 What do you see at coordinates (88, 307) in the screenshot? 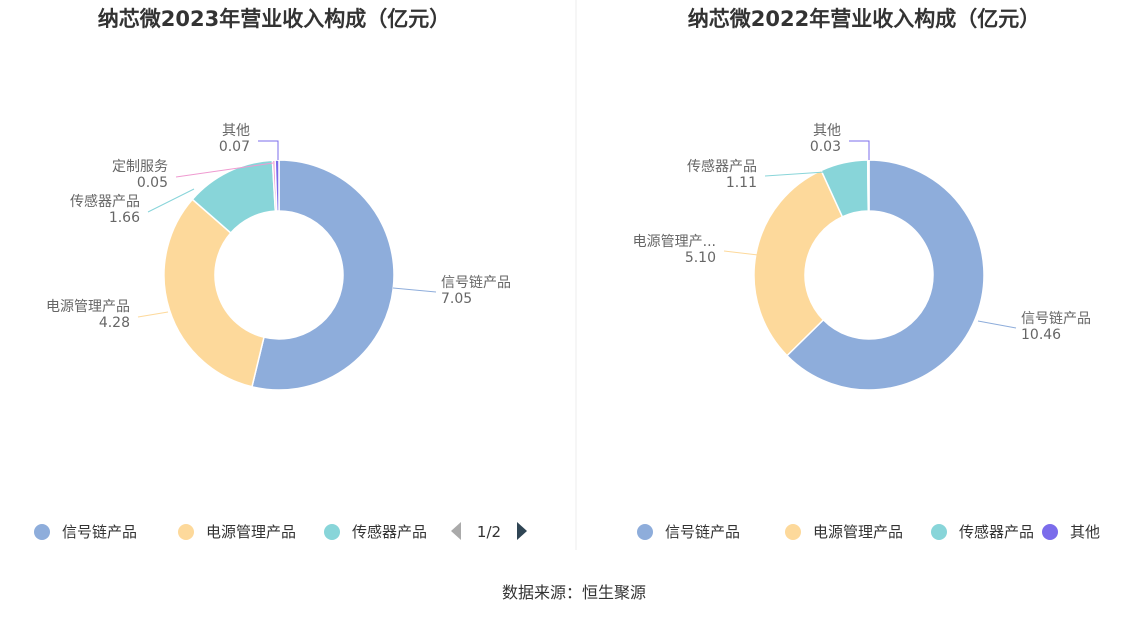
I see `slice-category-label: 电源管理产品` at bounding box center [88, 307].